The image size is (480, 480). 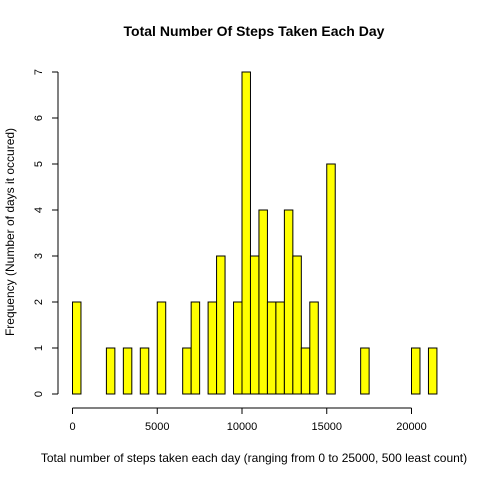 What do you see at coordinates (39, 164) in the screenshot?
I see `y-tick-label: 5` at bounding box center [39, 164].